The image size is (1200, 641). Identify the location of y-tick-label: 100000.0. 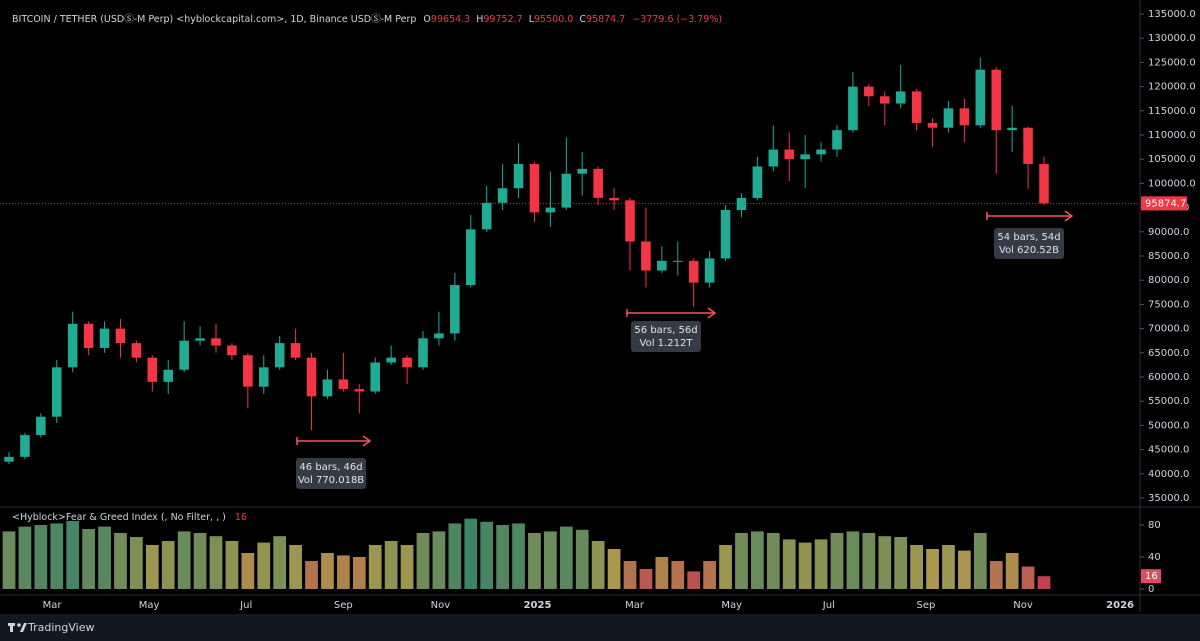
(1172, 183).